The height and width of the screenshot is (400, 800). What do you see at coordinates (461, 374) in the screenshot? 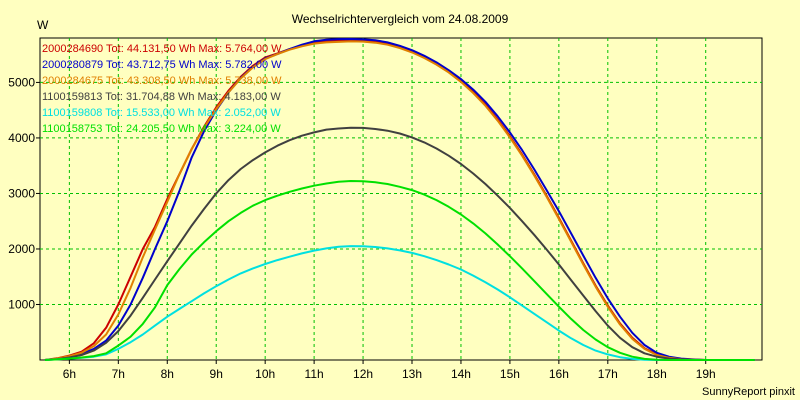
I see `x-tick-label: 14h` at bounding box center [461, 374].